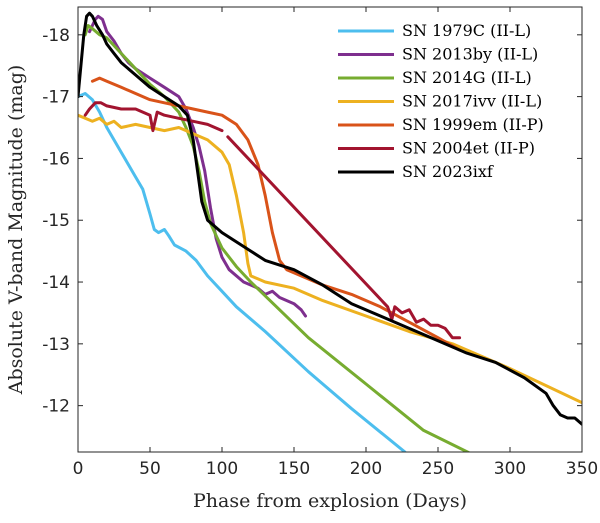  Describe the element at coordinates (466, 30) in the screenshot. I see `legend-label: SN 1979C (II-L)` at that location.